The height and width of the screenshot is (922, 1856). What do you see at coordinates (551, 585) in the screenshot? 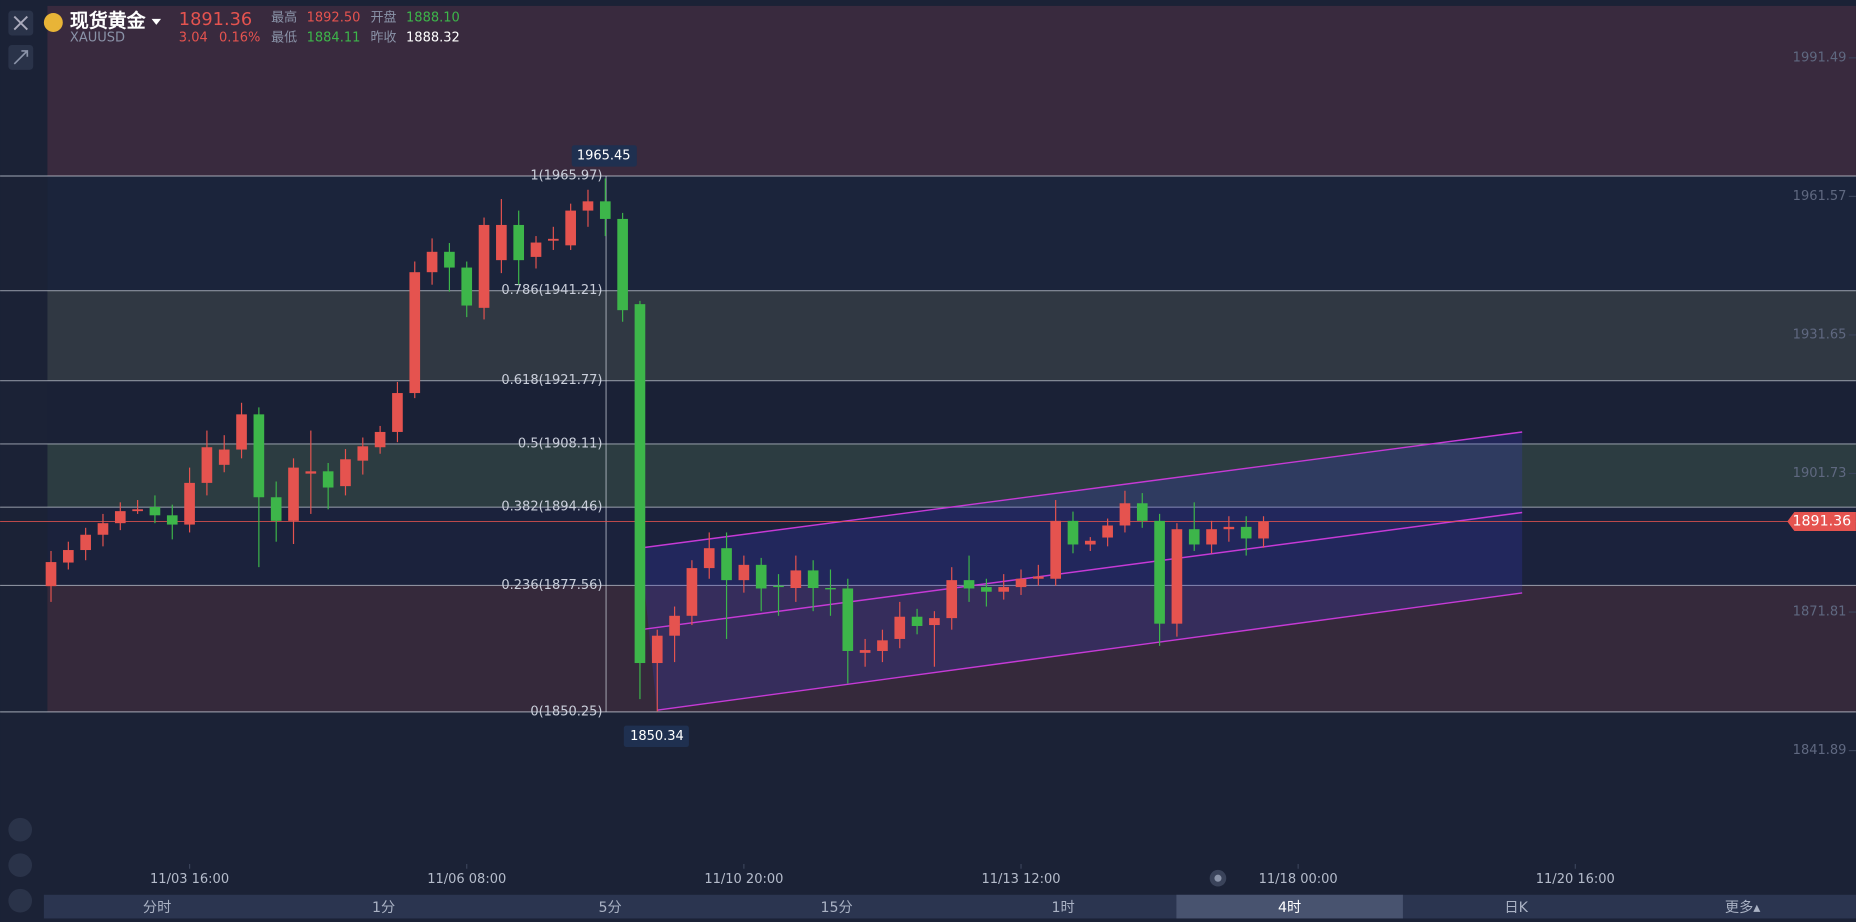
I see `fib-label: 0.236(1877.56)` at bounding box center [551, 585].